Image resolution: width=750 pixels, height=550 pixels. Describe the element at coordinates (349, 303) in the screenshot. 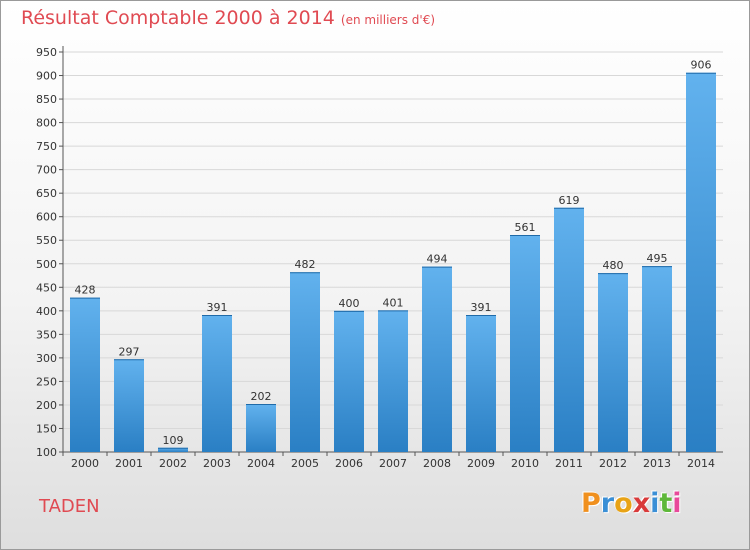

I see `value-label: 400` at that location.